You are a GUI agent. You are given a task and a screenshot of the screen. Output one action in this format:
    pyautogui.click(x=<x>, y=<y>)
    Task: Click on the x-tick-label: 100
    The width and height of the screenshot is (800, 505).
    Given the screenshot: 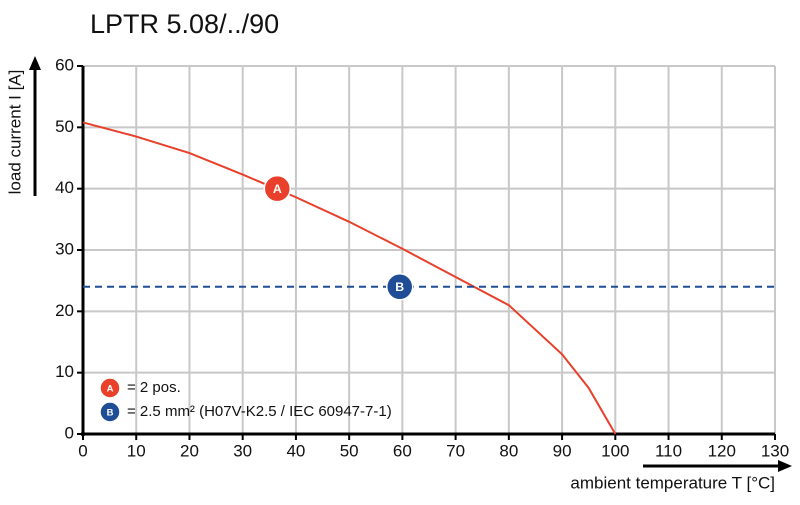 What is the action you would take?
    pyautogui.click(x=615, y=450)
    